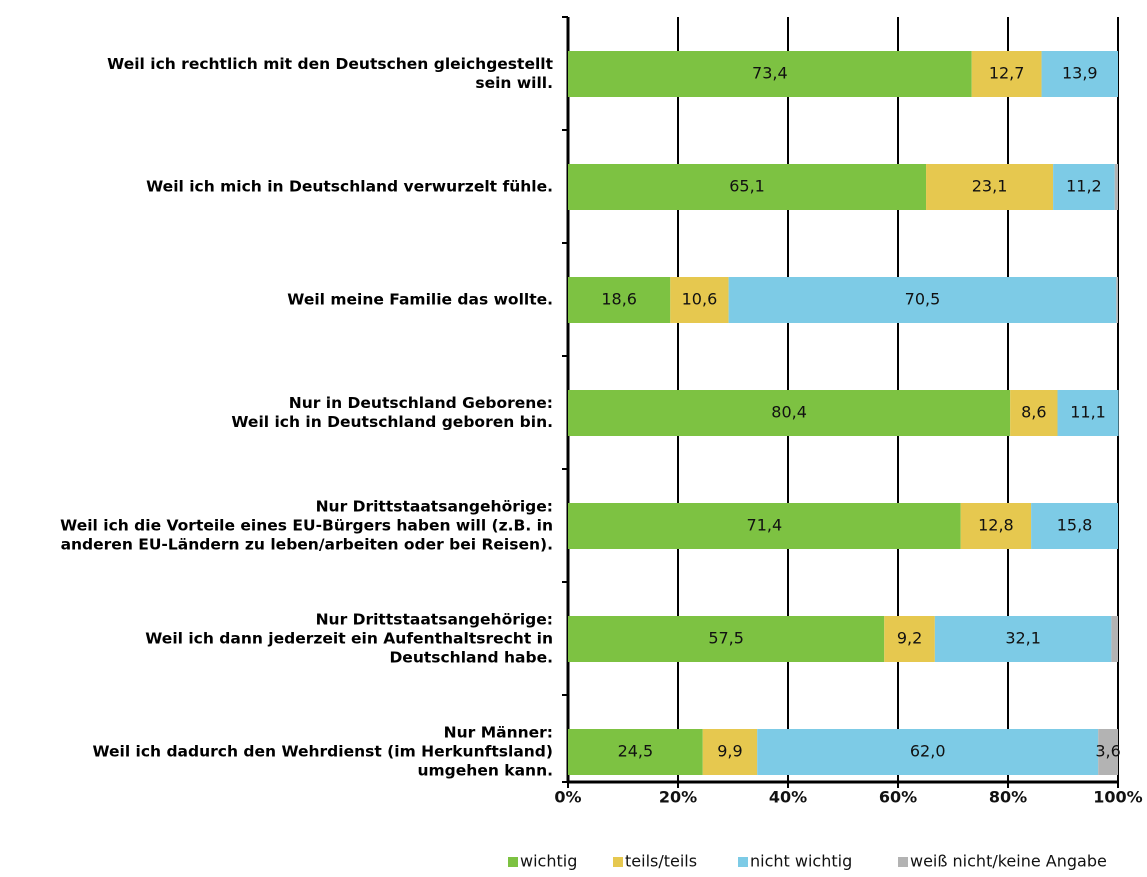 This screenshot has width=1147, height=877. I want to click on x-tick-label: 0%, so click(567, 797).